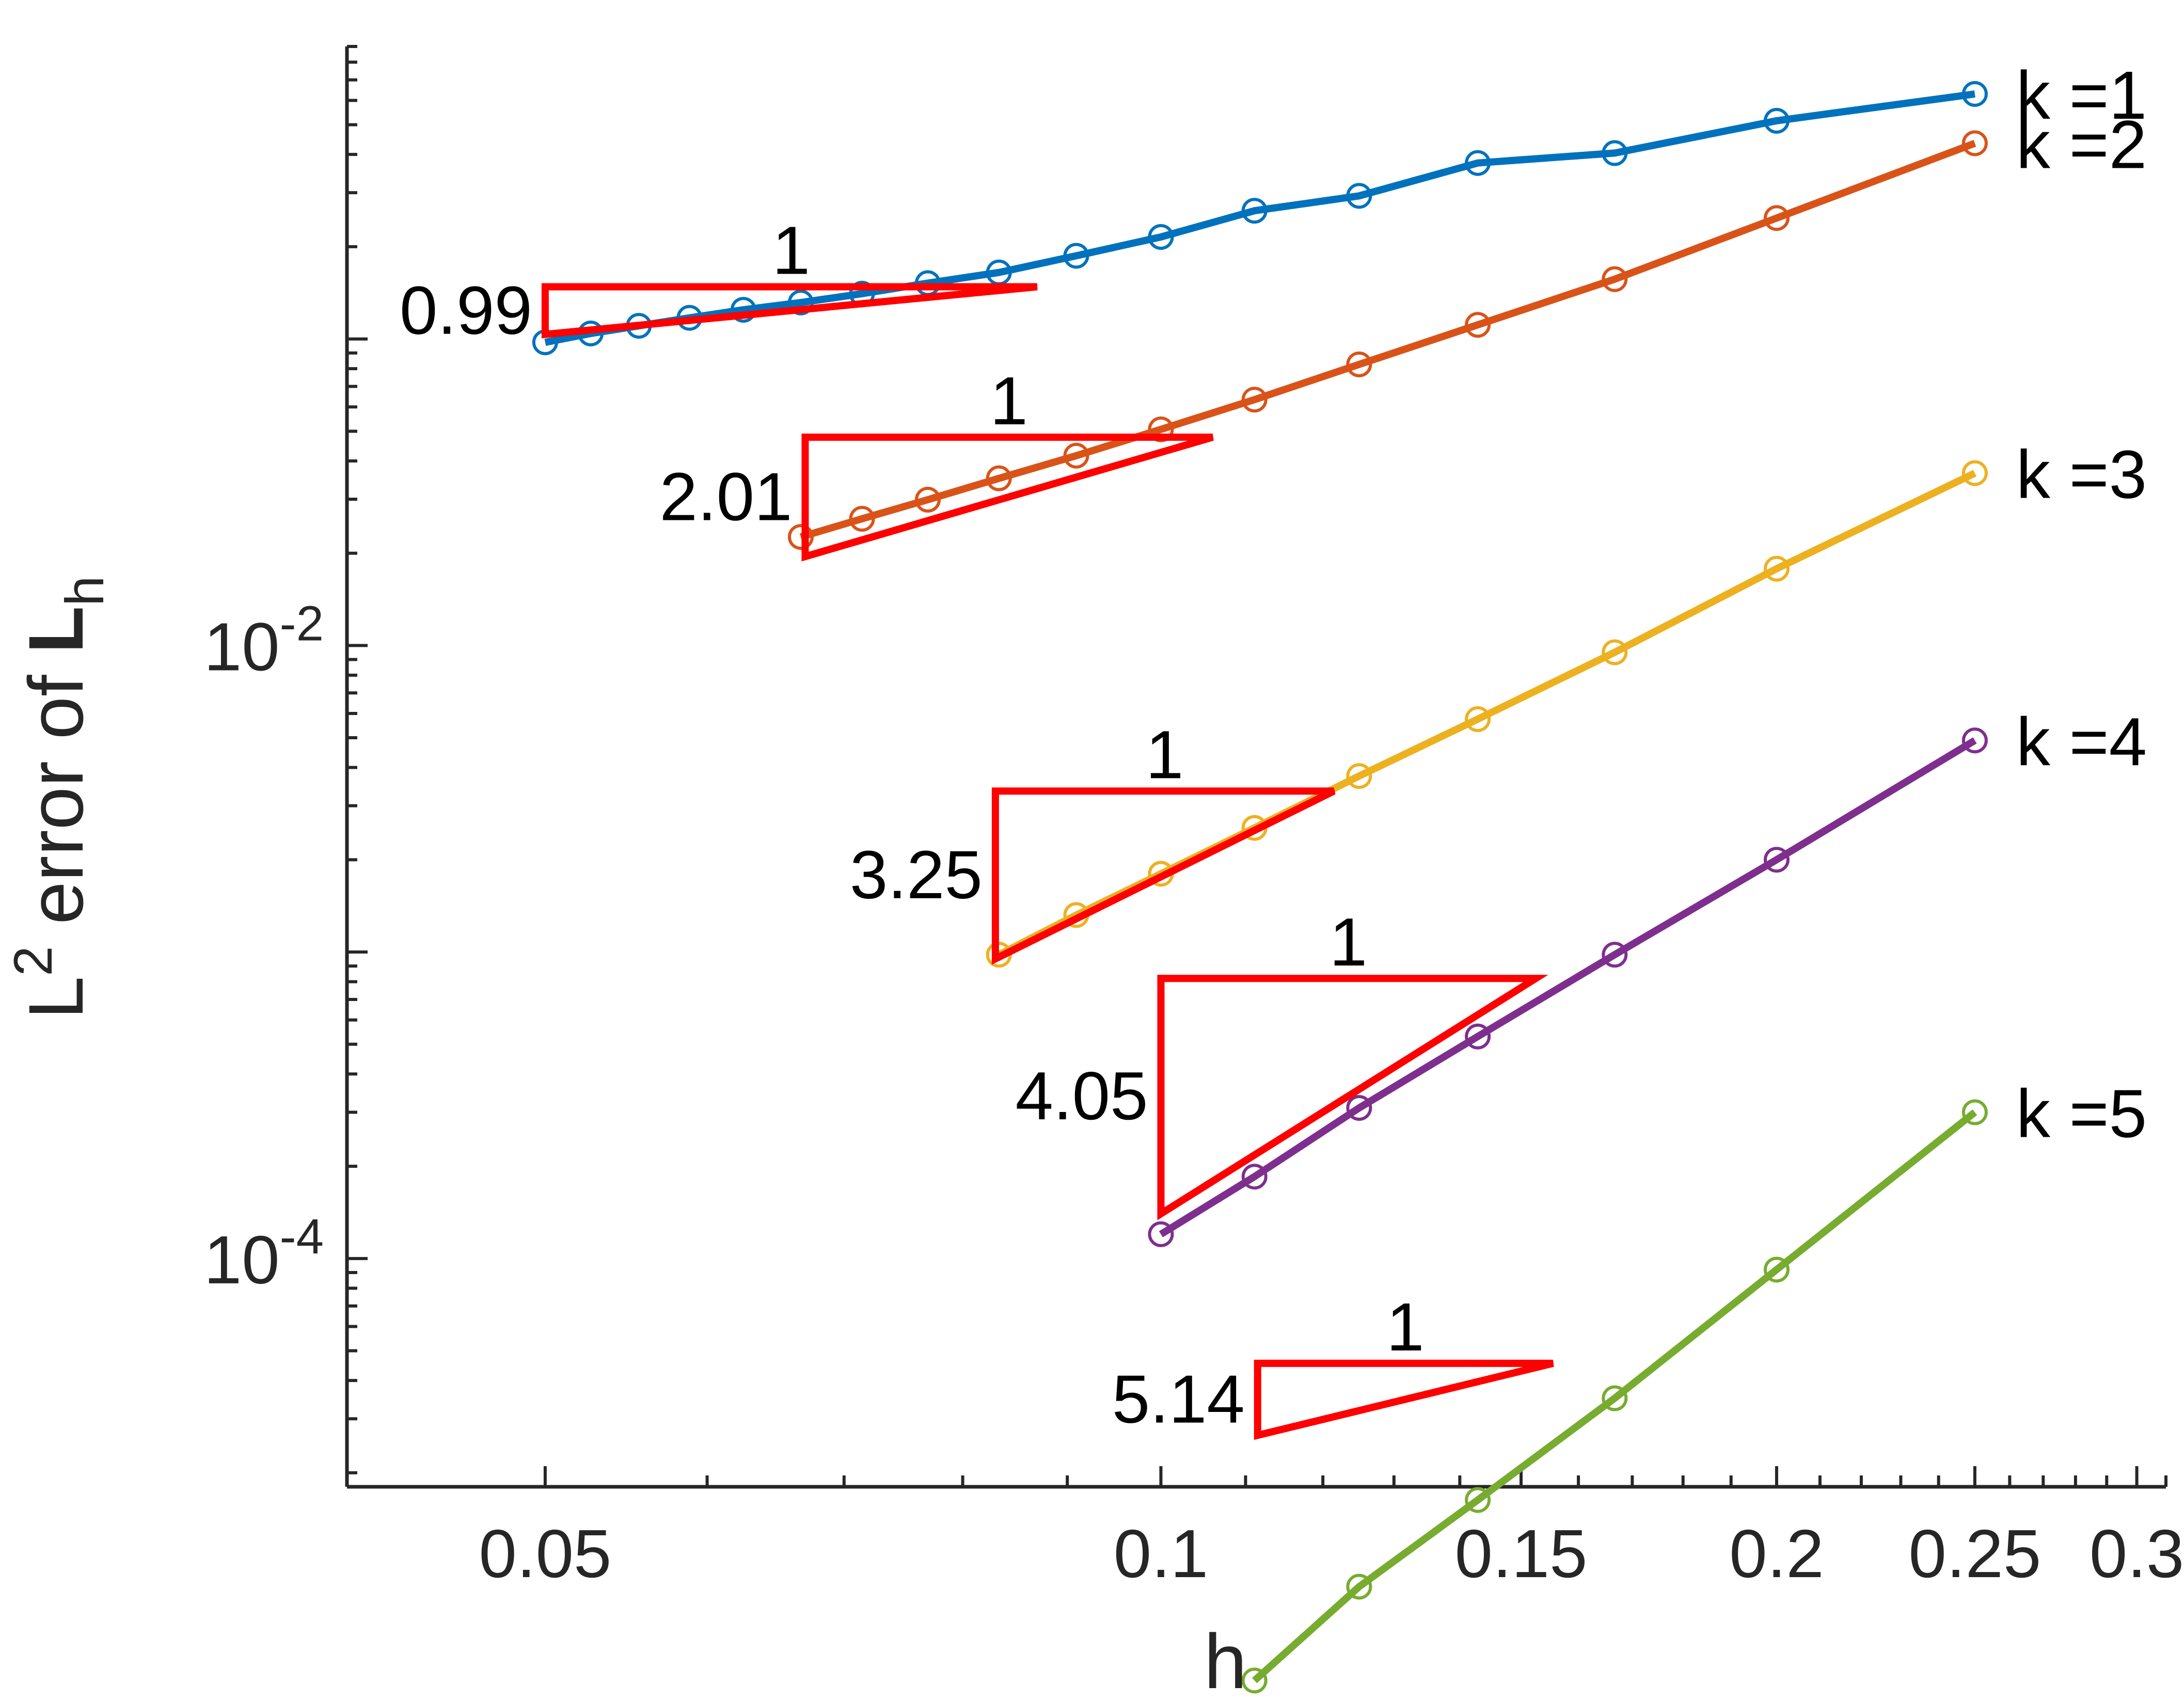  I want to click on x-tick-label: 0.05, so click(545, 1554).